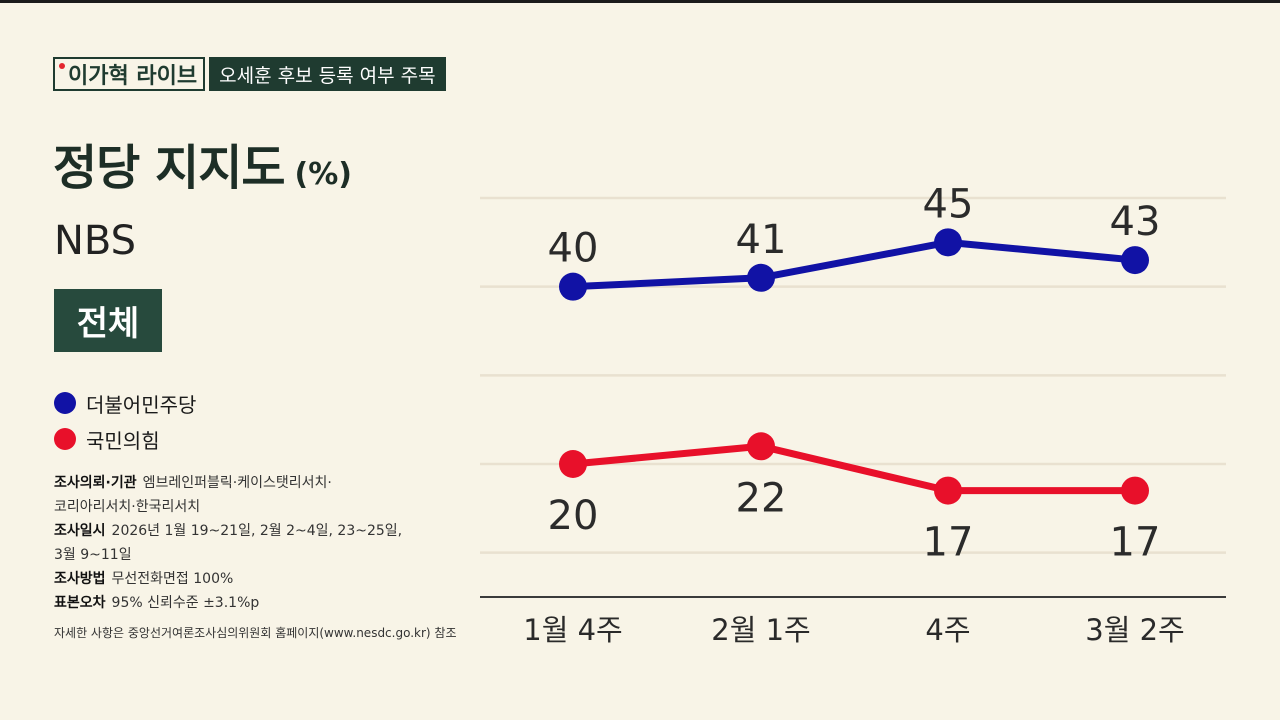  I want to click on note-row: 조사방법 무선전화면접 100%, so click(254, 579).